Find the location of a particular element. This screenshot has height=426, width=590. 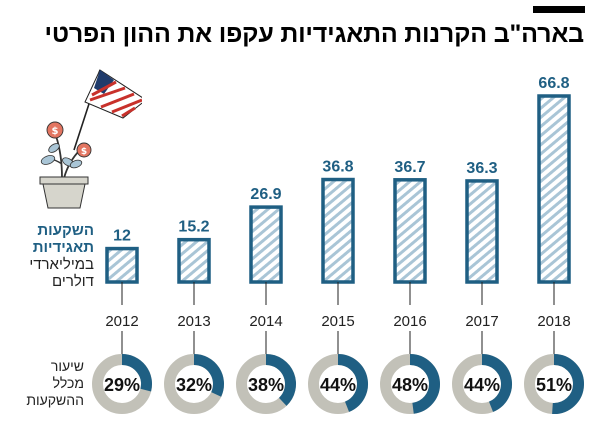

x-tick-label: 2017 is located at coordinates (481, 321).